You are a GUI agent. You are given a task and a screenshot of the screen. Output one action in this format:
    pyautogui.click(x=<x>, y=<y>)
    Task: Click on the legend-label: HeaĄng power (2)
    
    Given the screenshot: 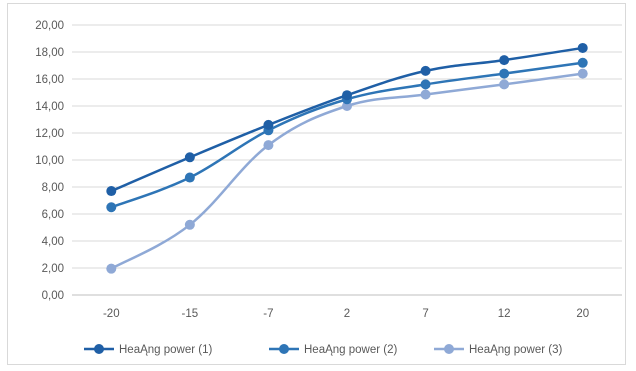 What is the action you would take?
    pyautogui.click(x=350, y=350)
    